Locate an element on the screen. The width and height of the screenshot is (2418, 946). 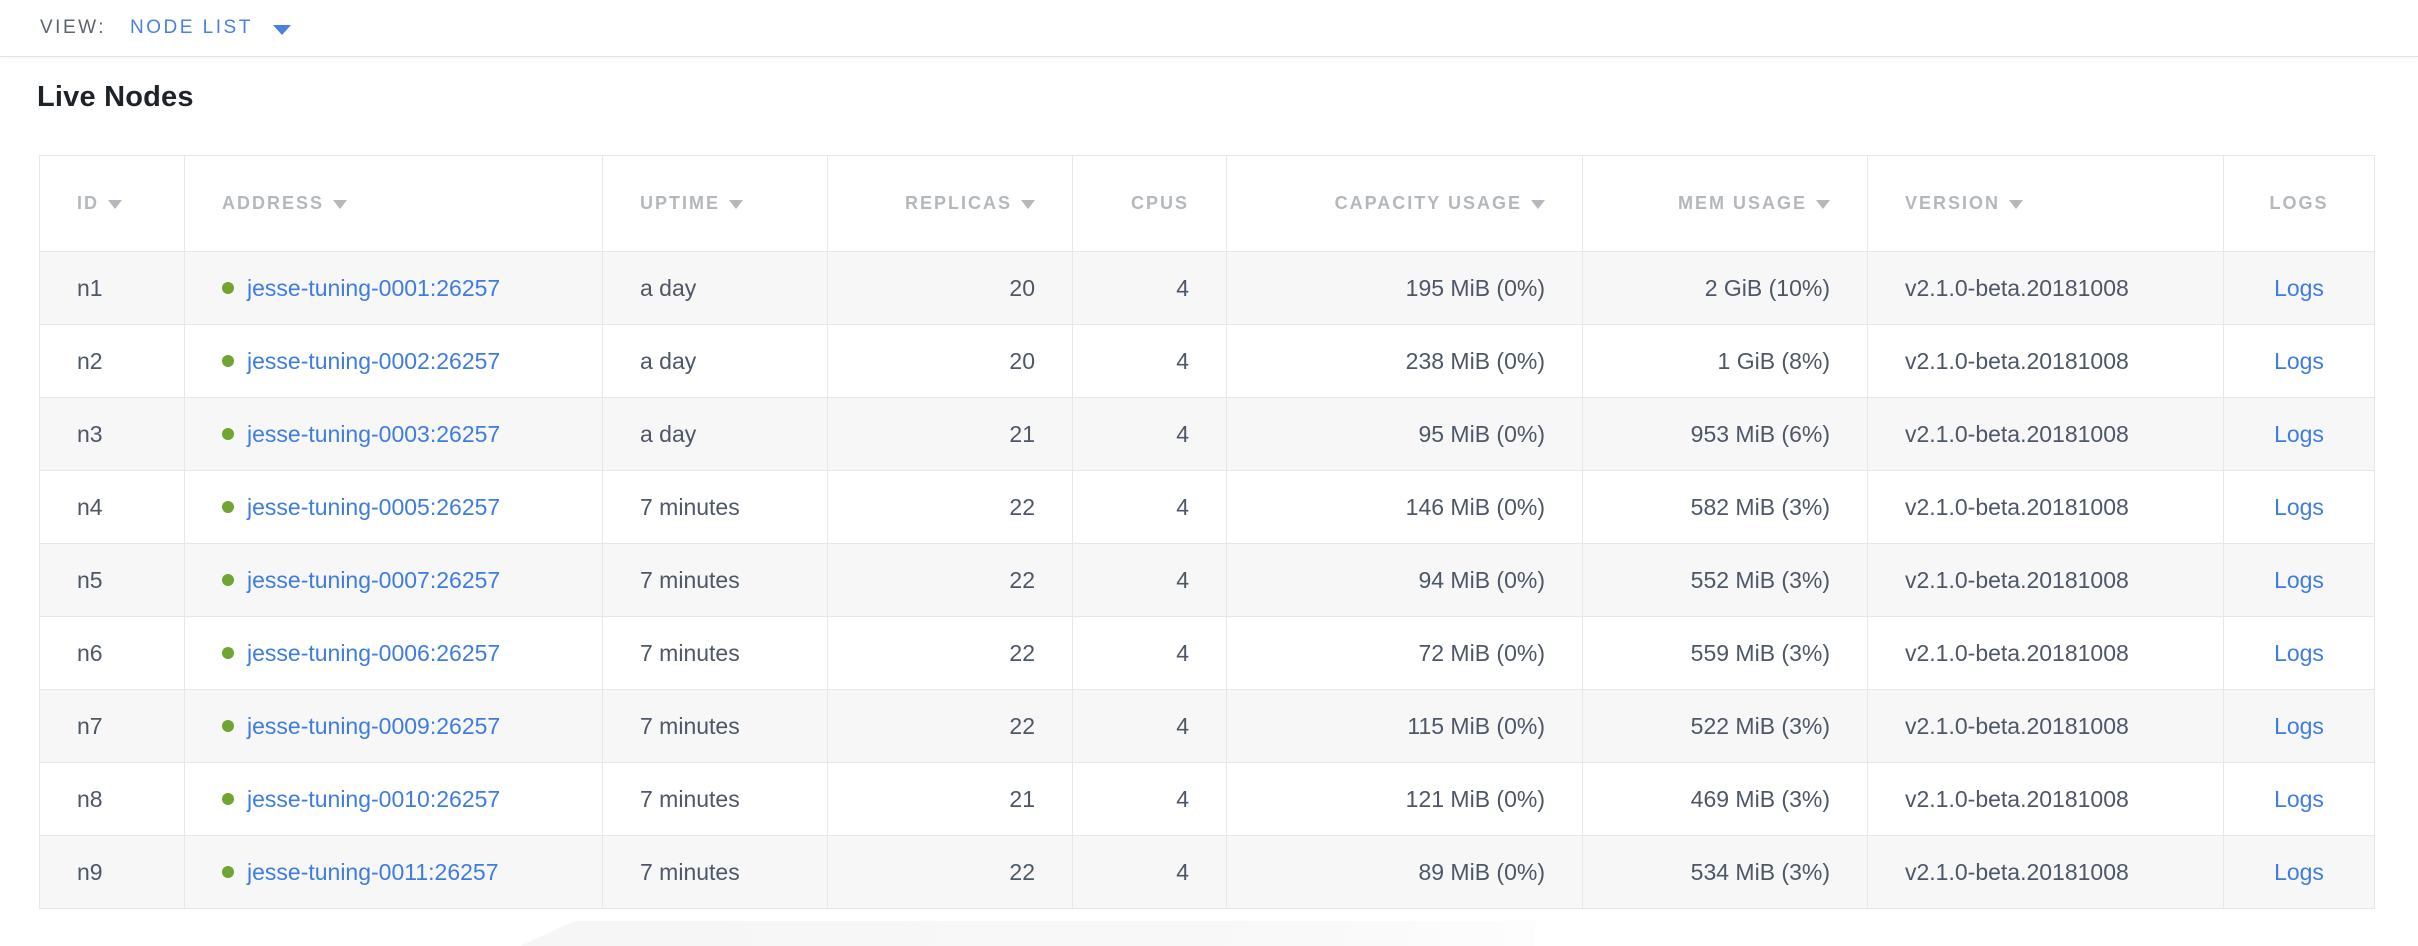
cell-mem: 522 MiB (3%) is located at coordinates (1725, 726).